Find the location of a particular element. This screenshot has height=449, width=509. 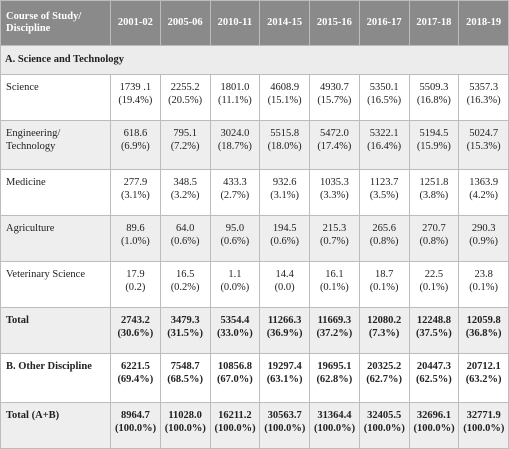

cell-percent: (69.4%) is located at coordinates (135, 379).